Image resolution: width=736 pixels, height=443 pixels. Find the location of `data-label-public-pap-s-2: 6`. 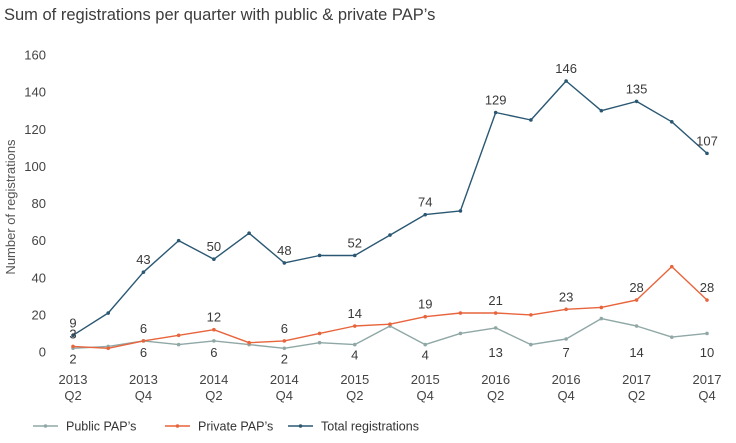

data-label-public-pap-s-2: 6 is located at coordinates (143, 352).